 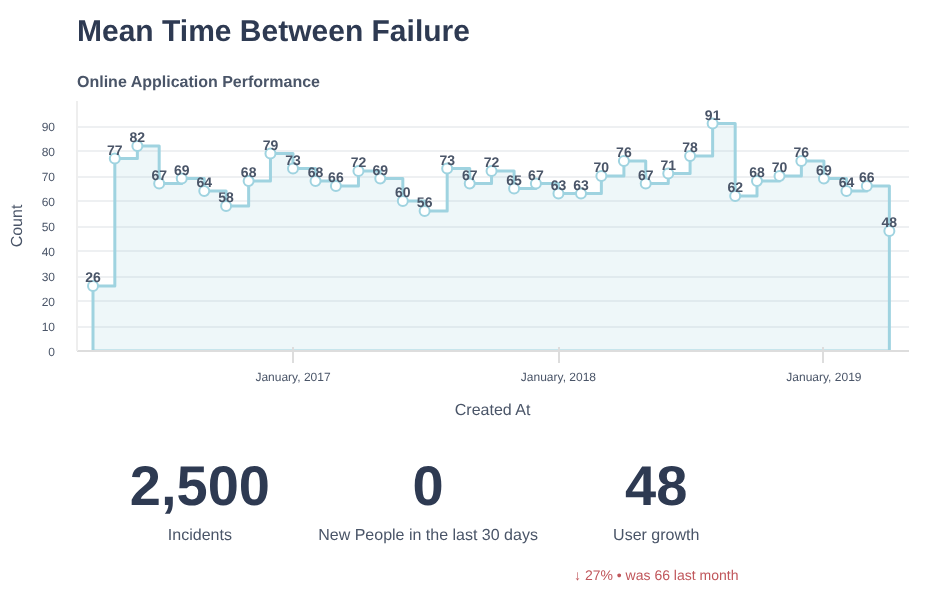 I want to click on text: 2,500, so click(x=199, y=486).